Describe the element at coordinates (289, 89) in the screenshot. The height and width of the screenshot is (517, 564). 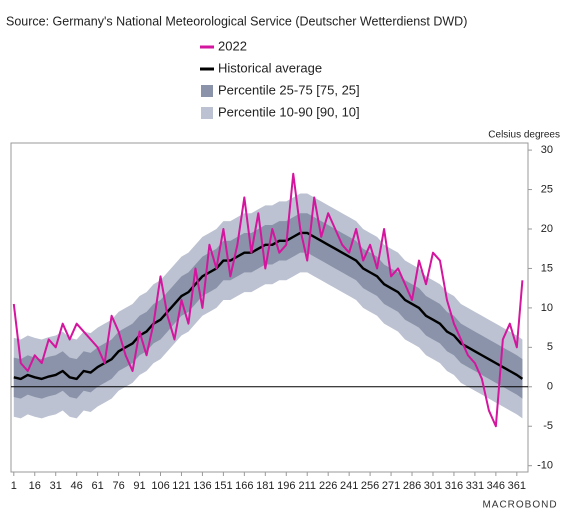
I see `legend-label: Percentile 25-75 [75, 25]` at that location.